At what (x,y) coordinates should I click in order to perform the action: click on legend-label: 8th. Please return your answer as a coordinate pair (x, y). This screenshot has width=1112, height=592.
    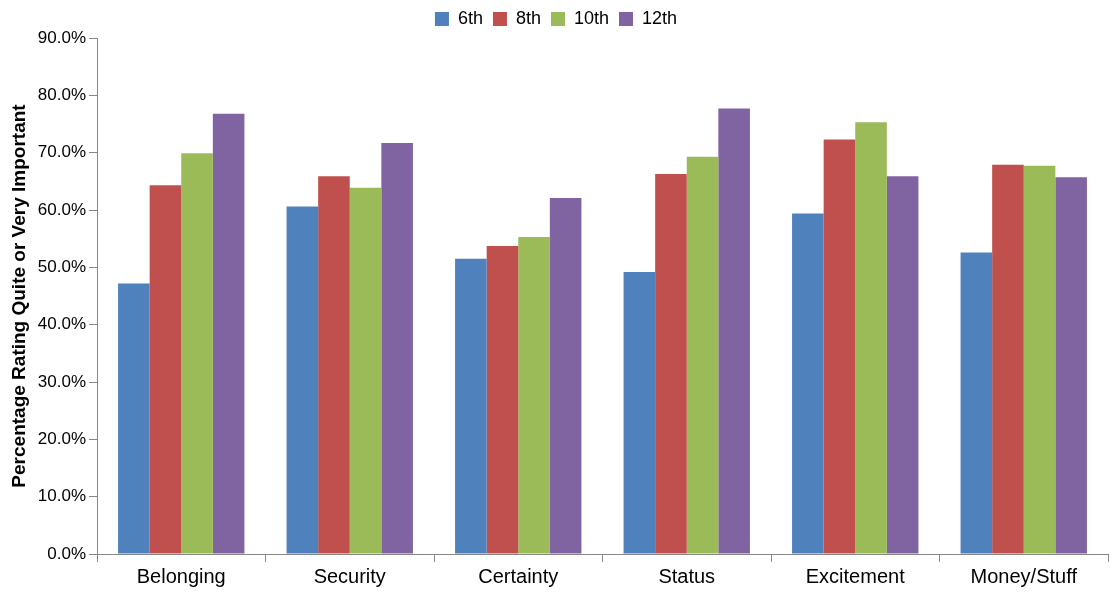
    Looking at the image, I should click on (528, 17).